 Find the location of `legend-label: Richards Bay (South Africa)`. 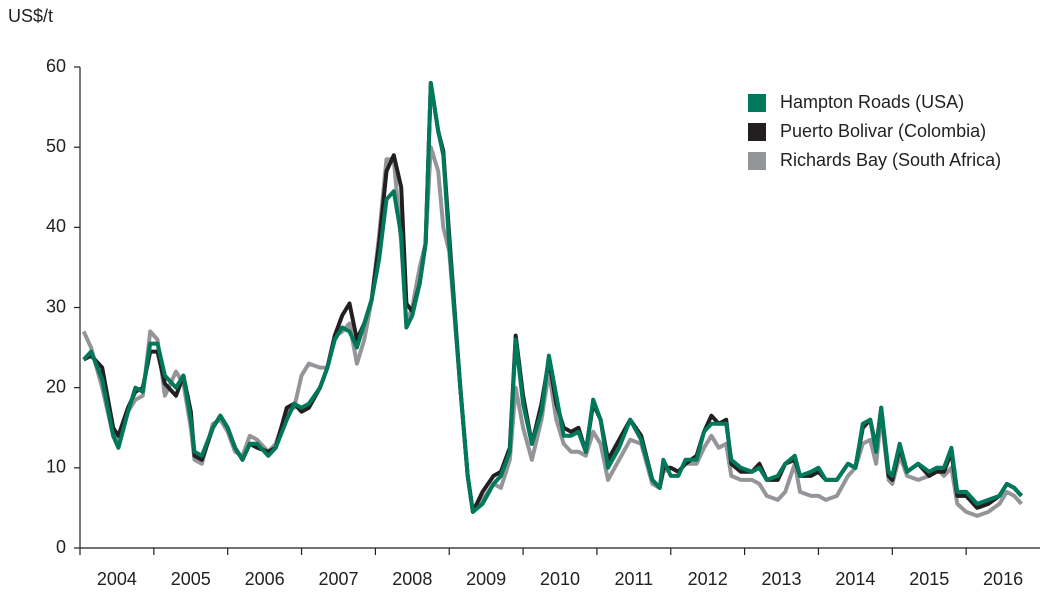

legend-label: Richards Bay (South Africa) is located at coordinates (890, 160).